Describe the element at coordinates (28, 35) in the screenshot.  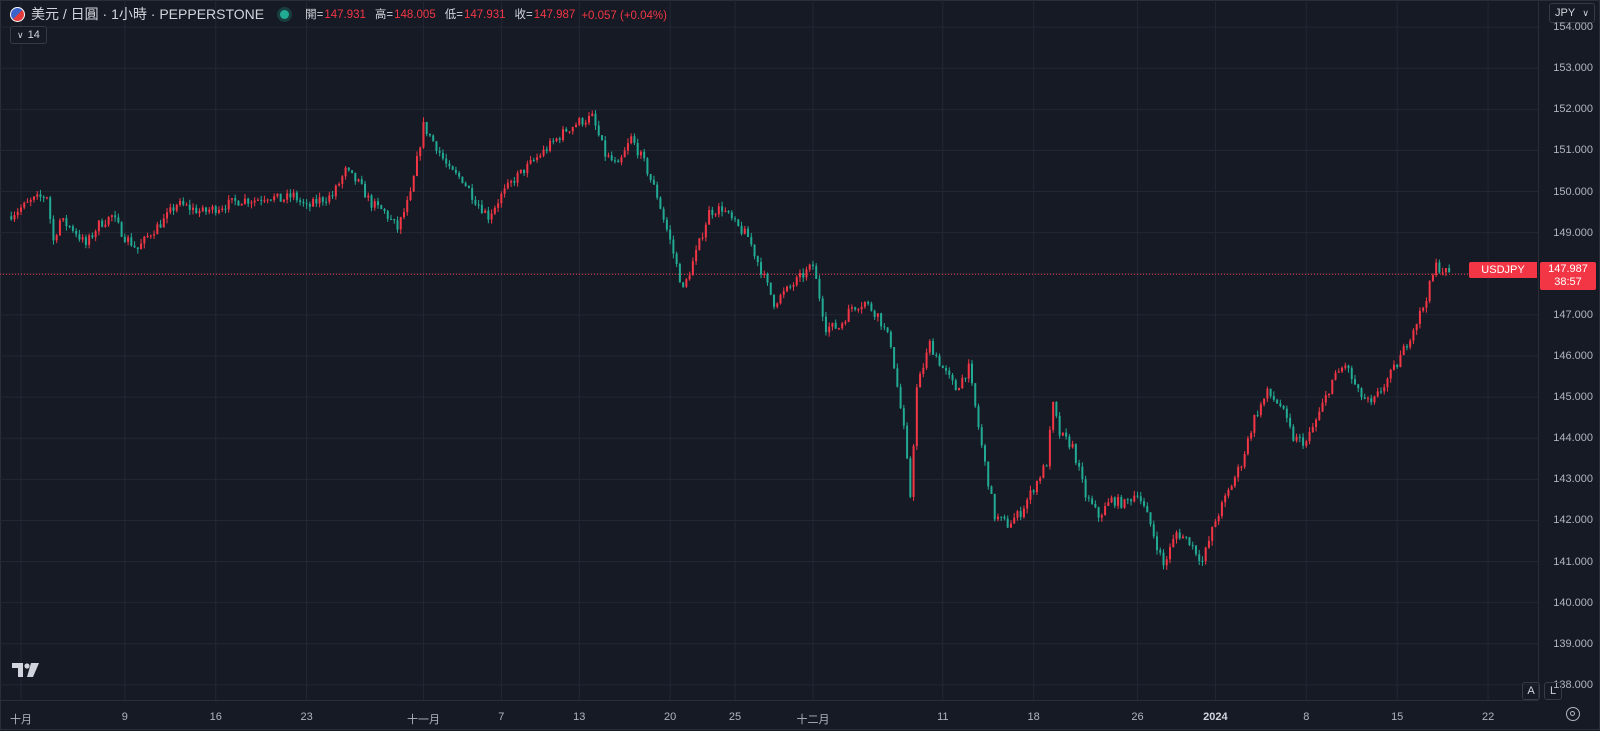
I see `indicators-toggle-button: ∨ 14` at that location.